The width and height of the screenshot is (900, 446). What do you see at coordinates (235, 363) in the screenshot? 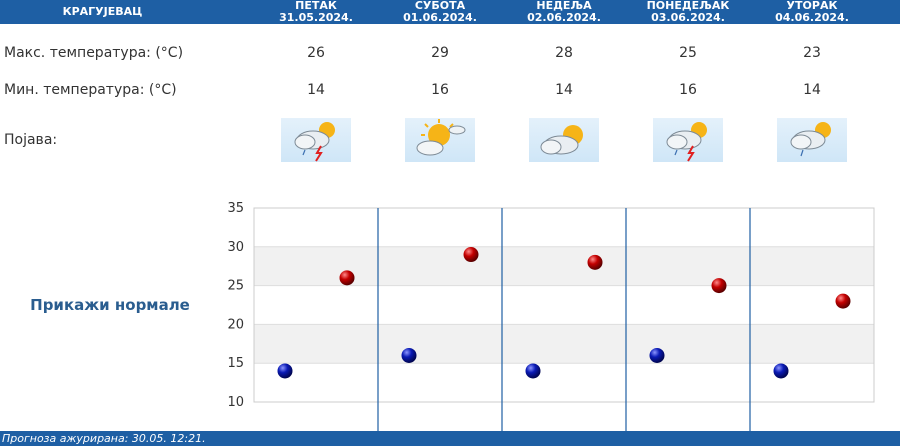
I see `y-tick-label: 15` at bounding box center [235, 363].